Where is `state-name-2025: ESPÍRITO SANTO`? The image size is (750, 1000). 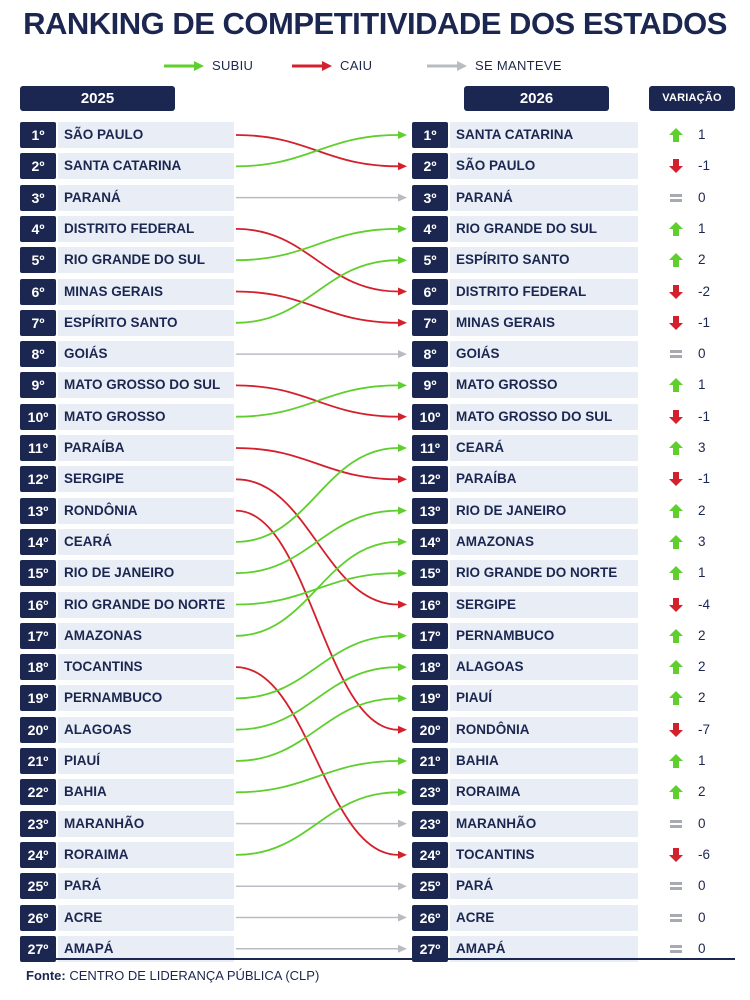 state-name-2025: ESPÍRITO SANTO is located at coordinates (146, 322).